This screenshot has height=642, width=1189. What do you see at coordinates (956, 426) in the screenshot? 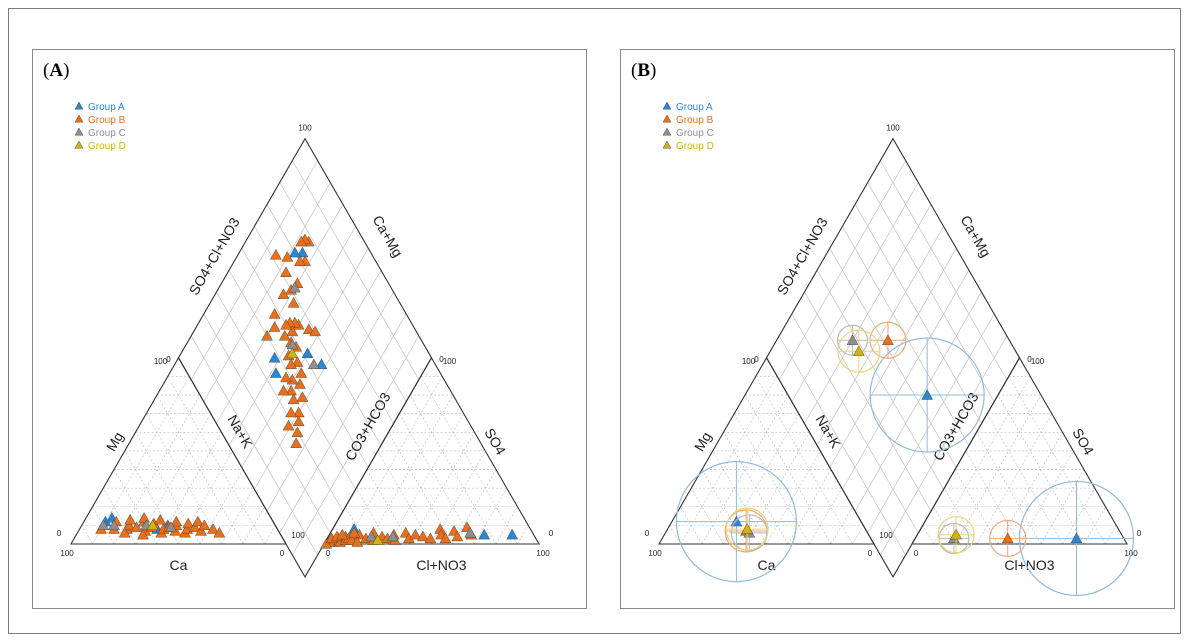
I see `axis-label-co3hco3: CO3+HCO3` at bounding box center [956, 426].